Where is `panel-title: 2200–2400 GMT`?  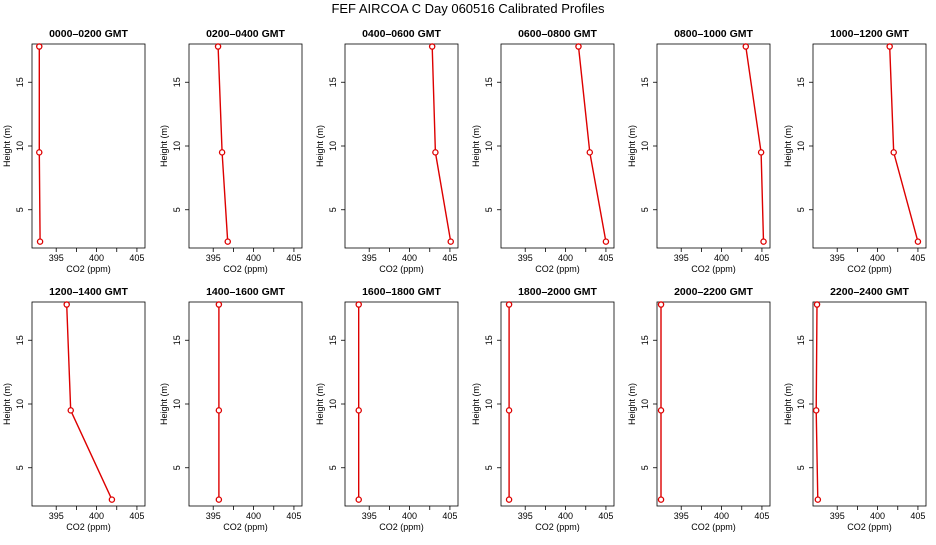
panel-title: 2200–2400 GMT is located at coordinates (869, 292).